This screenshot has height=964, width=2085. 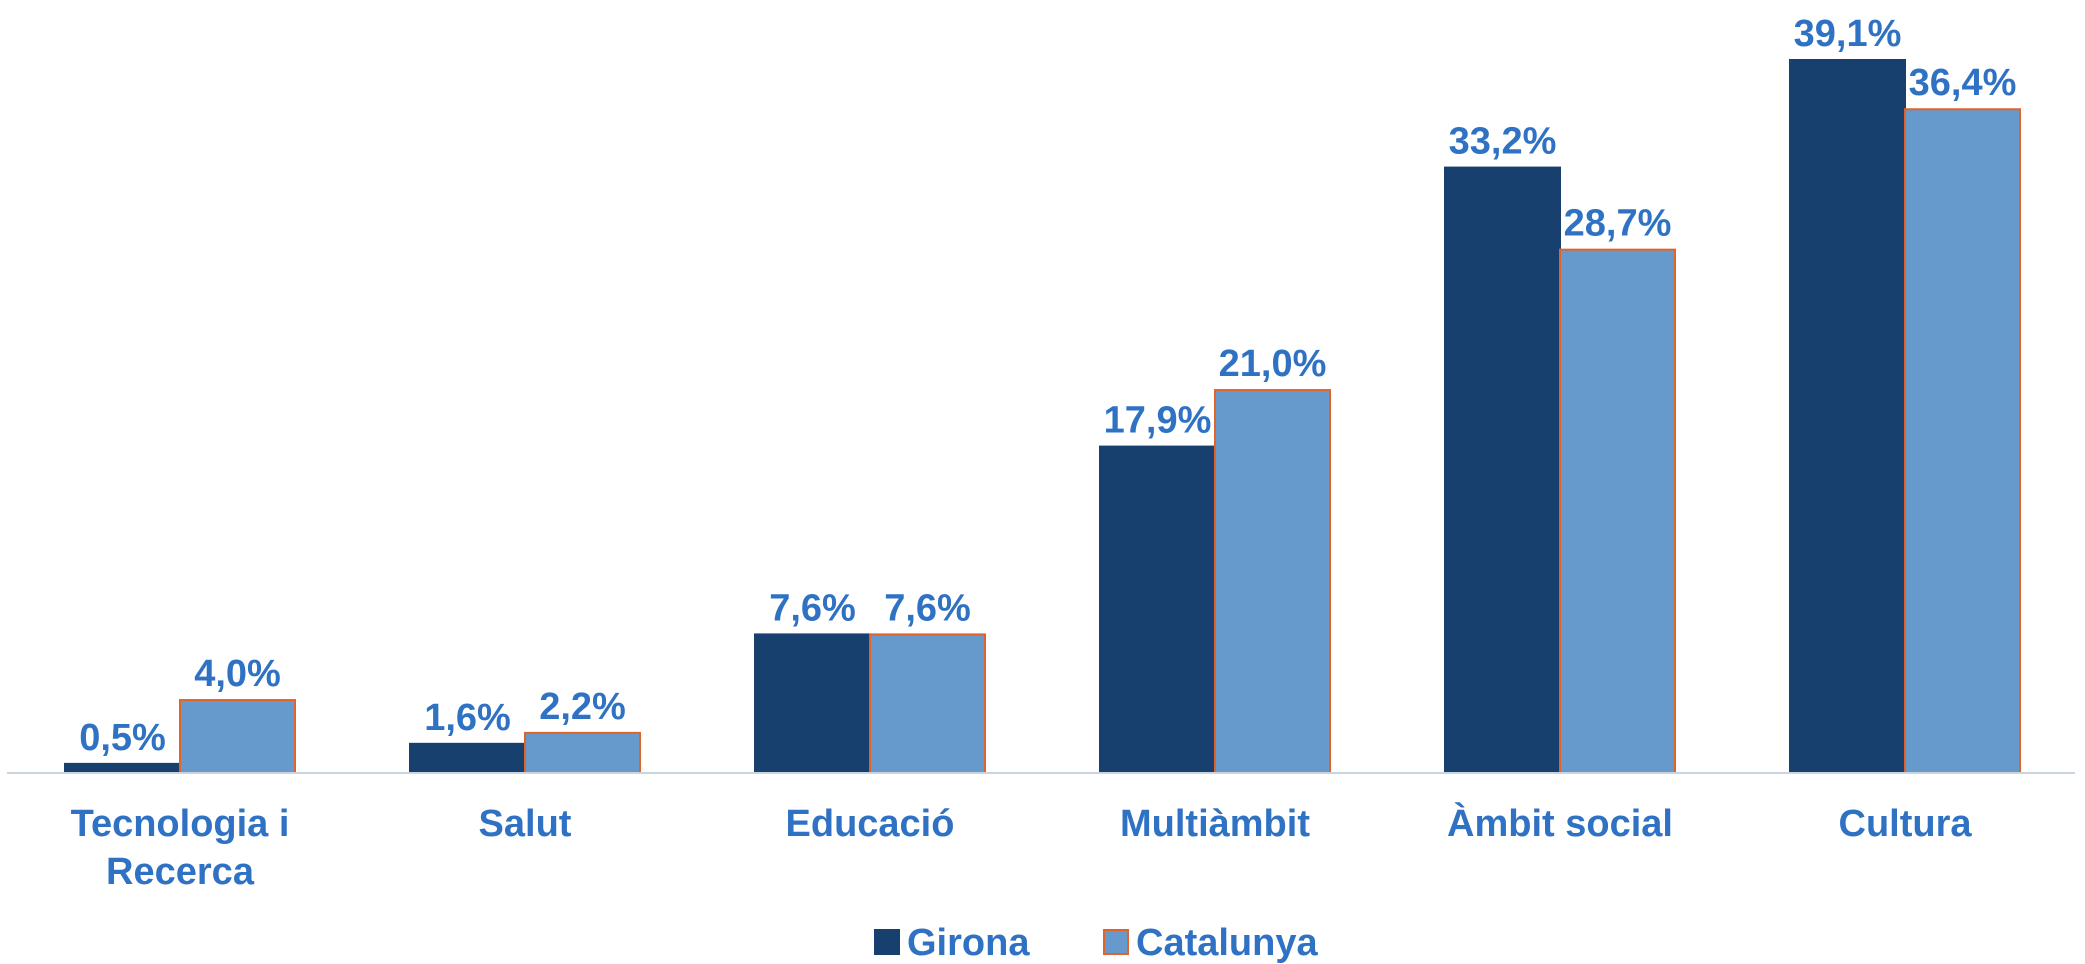 What do you see at coordinates (582, 707) in the screenshot?
I see `data-label: 2,2%` at bounding box center [582, 707].